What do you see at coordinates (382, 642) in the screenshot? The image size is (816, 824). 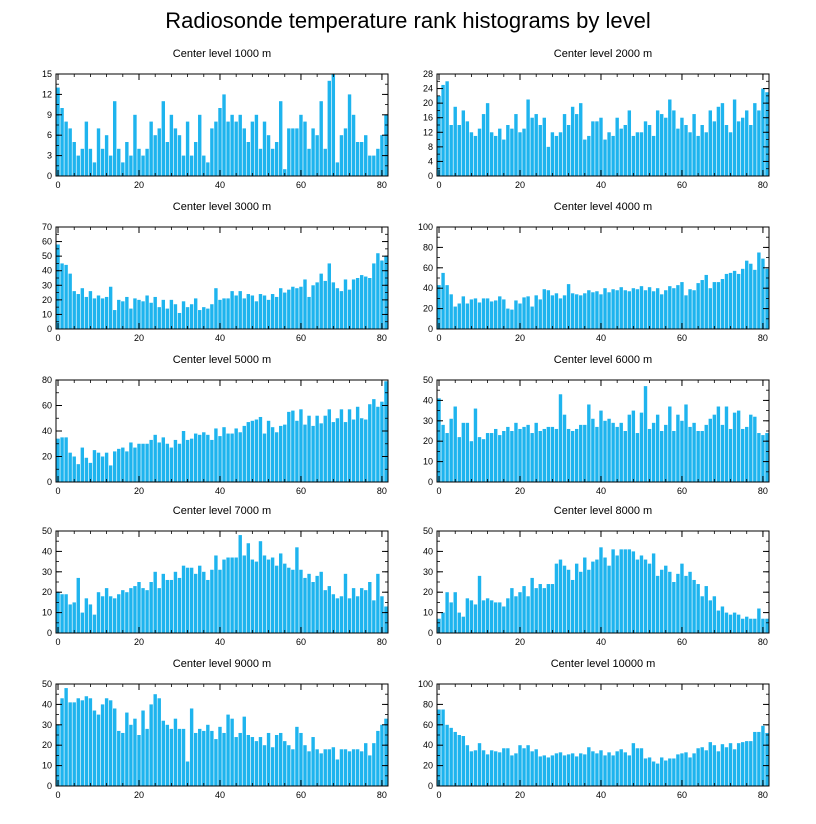 I see `x-tick-label: 80` at bounding box center [382, 642].